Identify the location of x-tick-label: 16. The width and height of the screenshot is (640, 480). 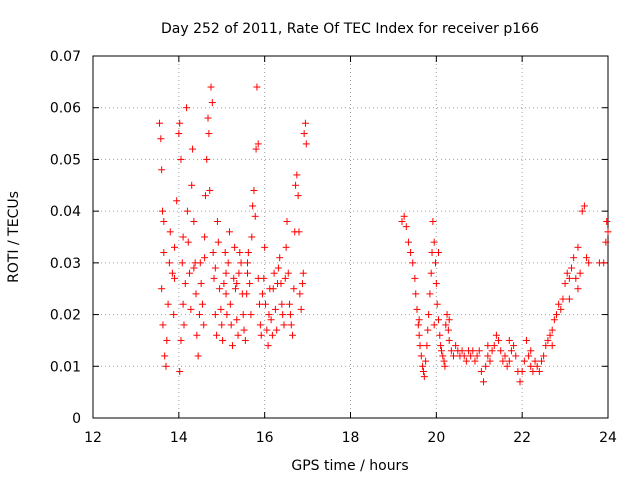
(265, 438).